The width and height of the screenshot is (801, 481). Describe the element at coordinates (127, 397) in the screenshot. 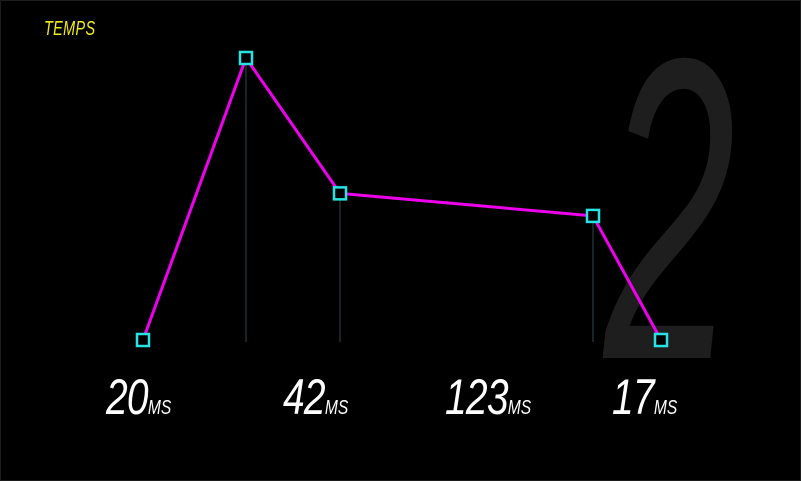

I see `segment-value: 20` at that location.